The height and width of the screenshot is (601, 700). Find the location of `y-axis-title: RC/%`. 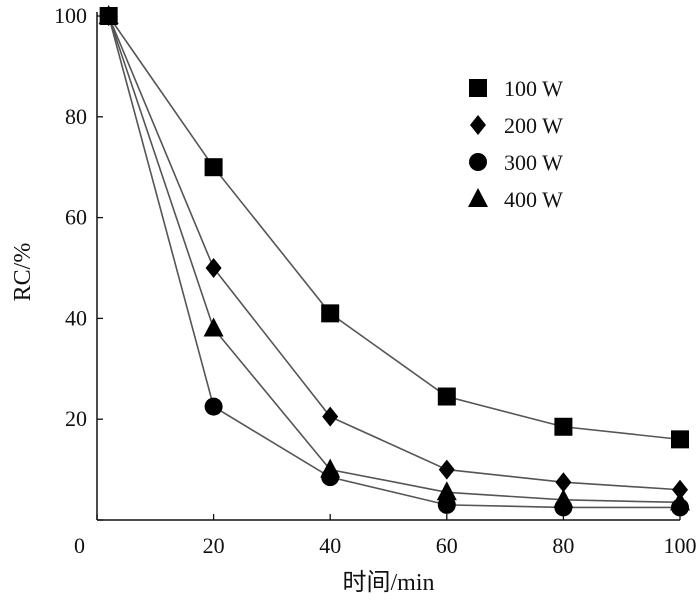

y-axis-title: RC/% is located at coordinates (23, 272).